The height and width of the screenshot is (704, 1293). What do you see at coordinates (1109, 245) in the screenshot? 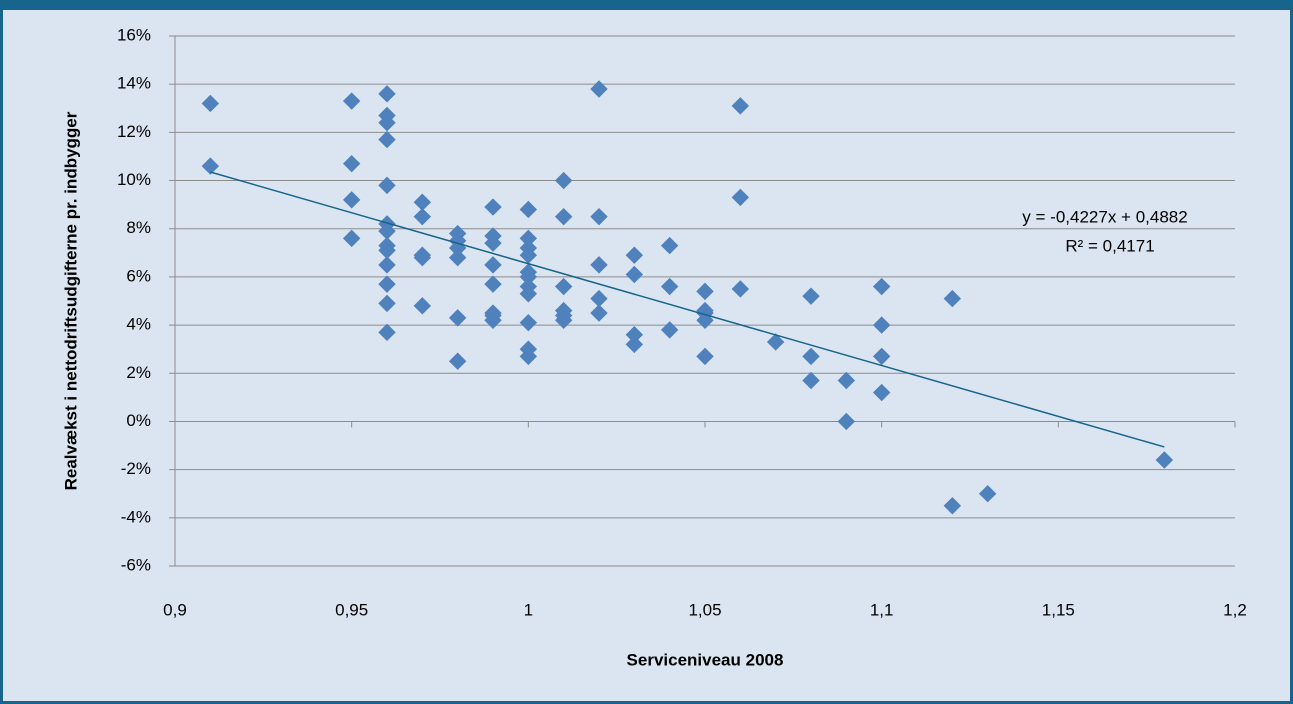
I see `trend-r-squared: R² = 0,4171` at bounding box center [1109, 245].